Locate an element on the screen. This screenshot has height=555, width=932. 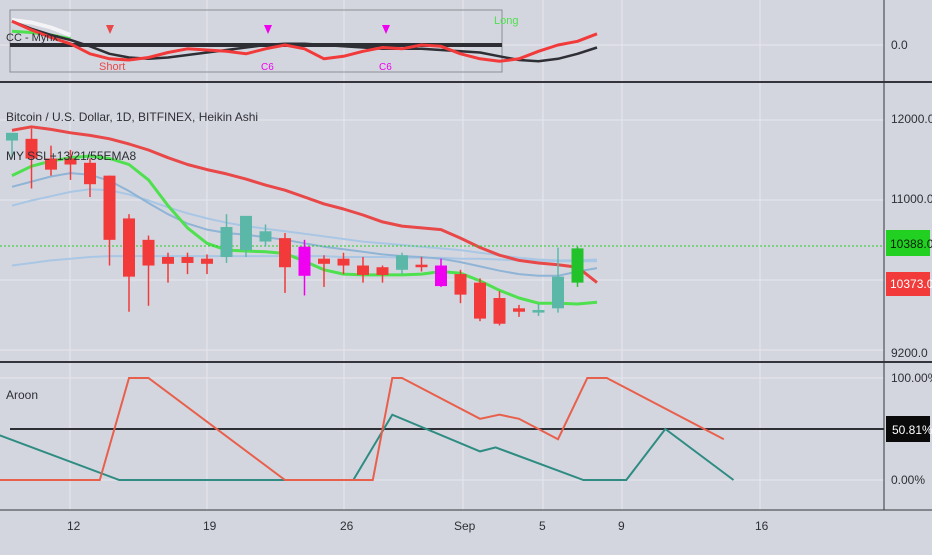
last-price-tag-red is located at coordinates (908, 284).